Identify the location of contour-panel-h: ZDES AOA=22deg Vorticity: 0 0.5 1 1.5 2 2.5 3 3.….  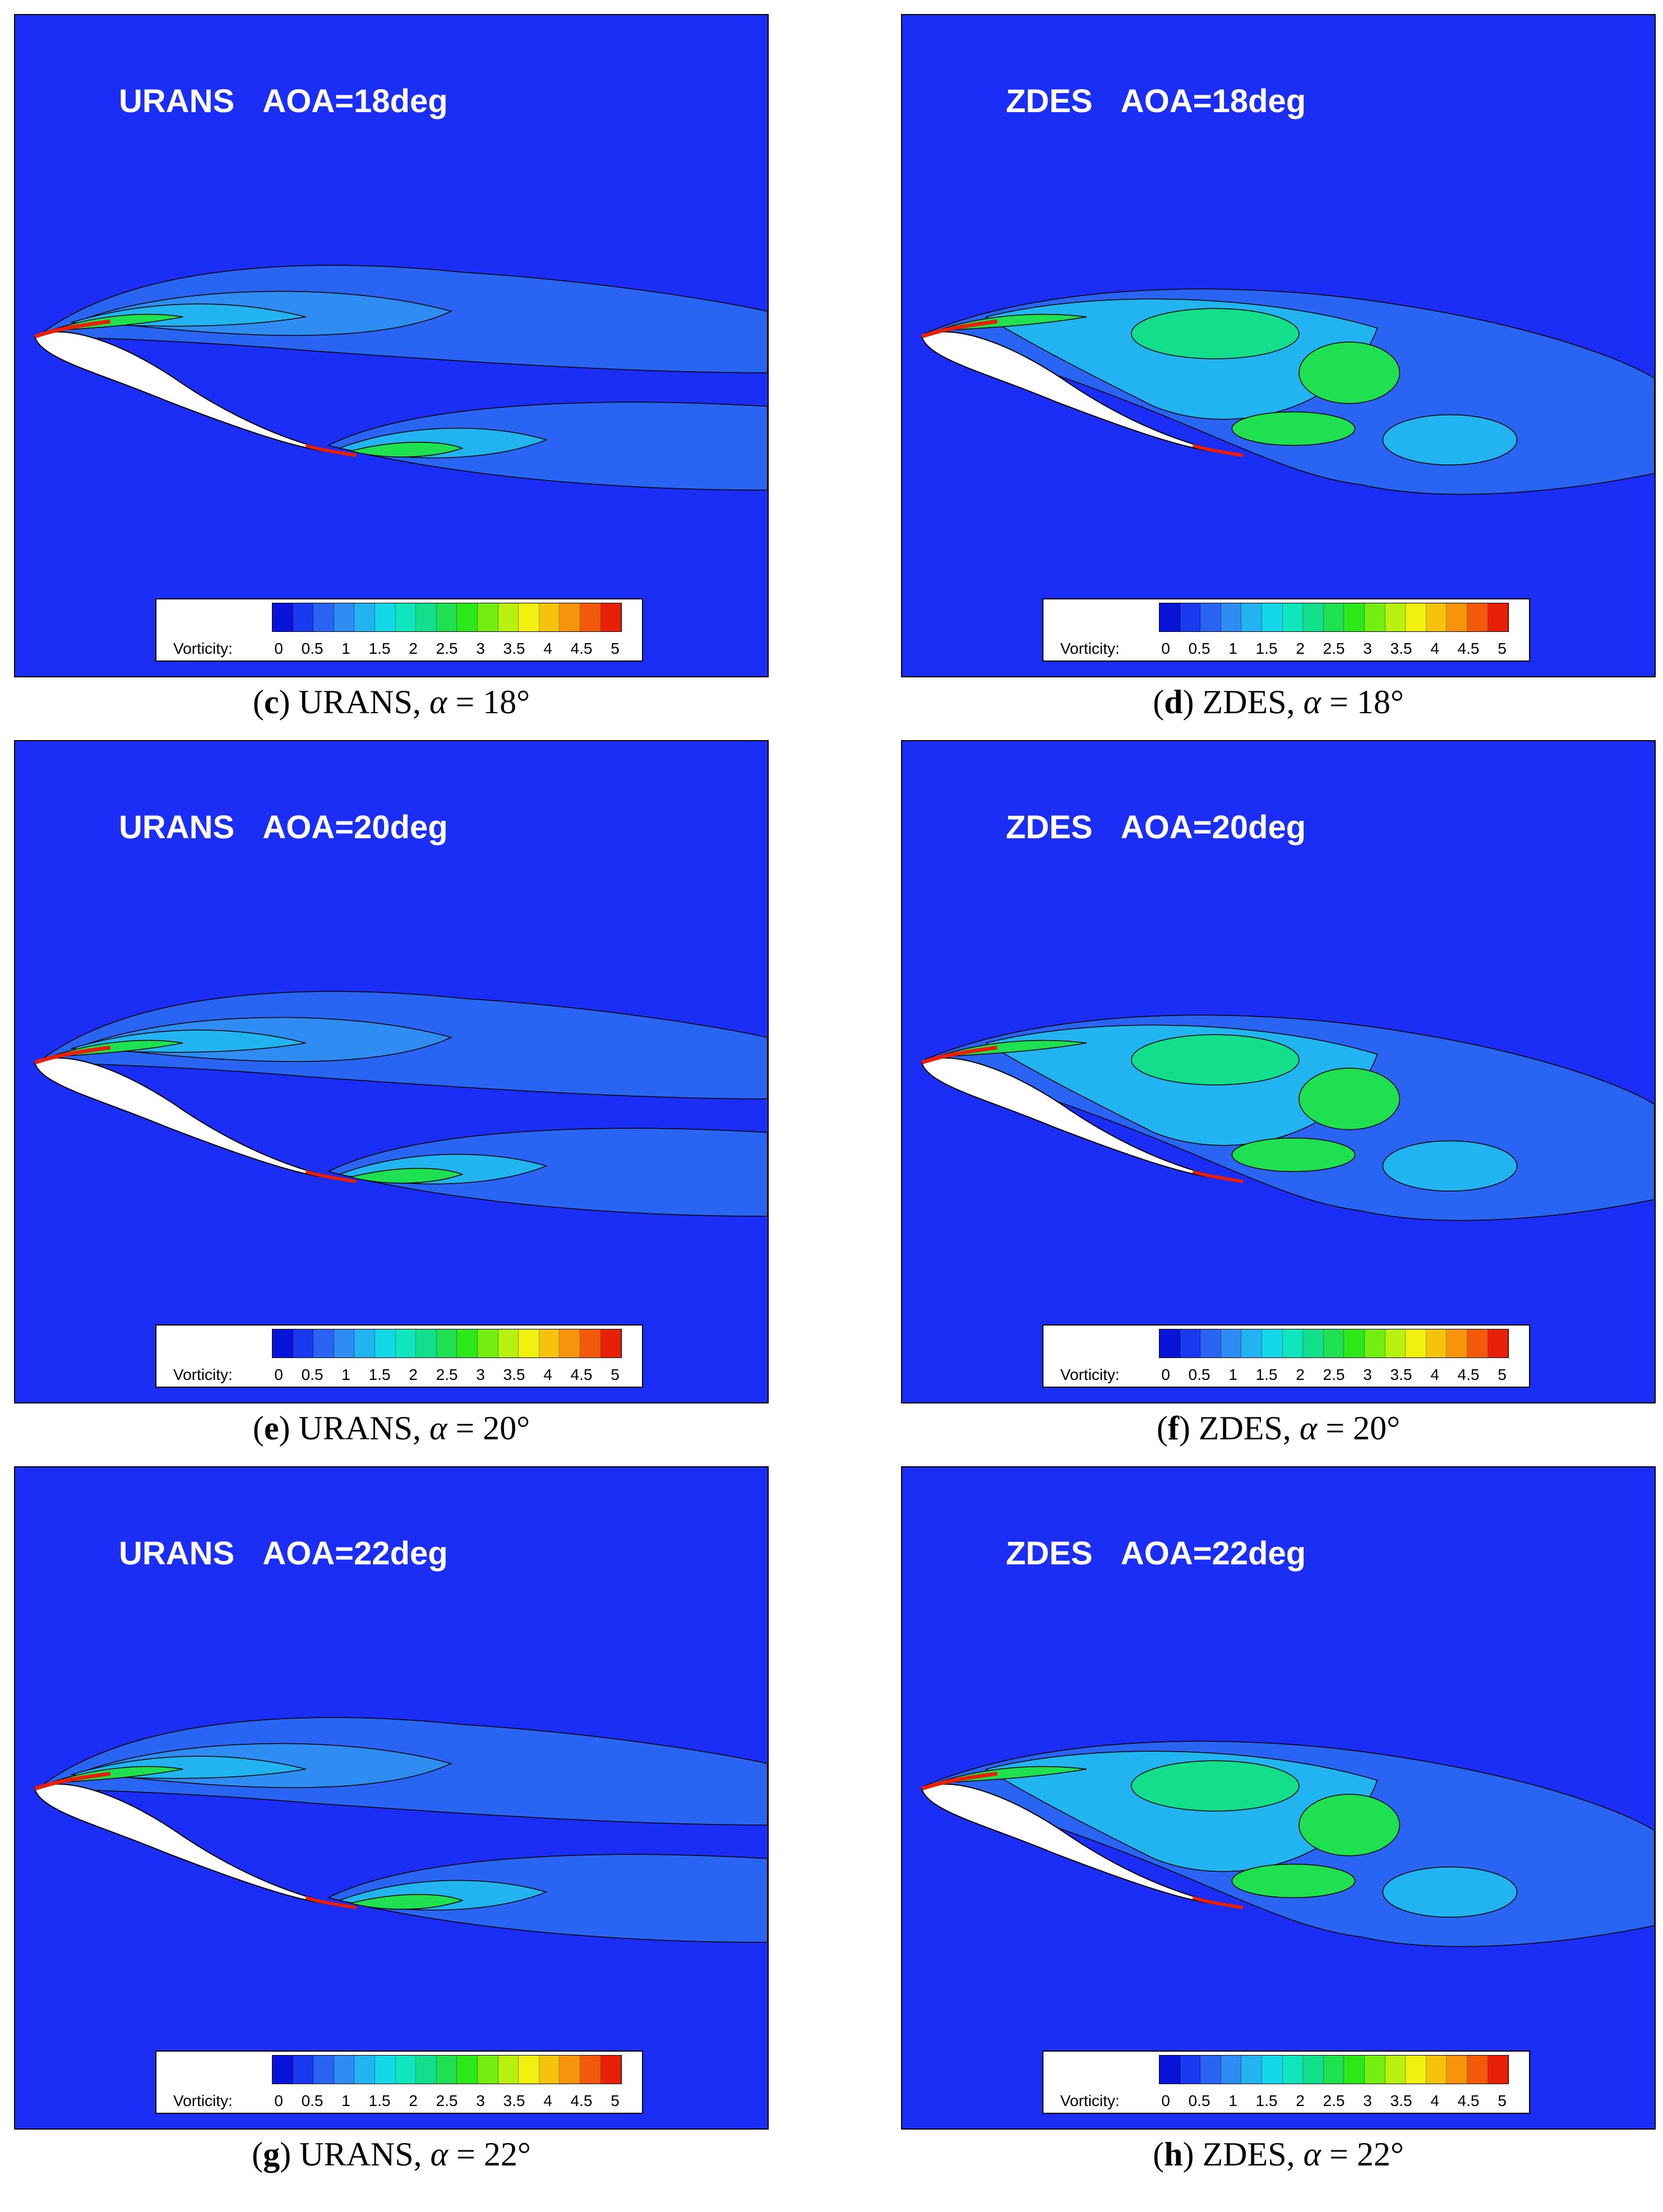
(1278, 1798).